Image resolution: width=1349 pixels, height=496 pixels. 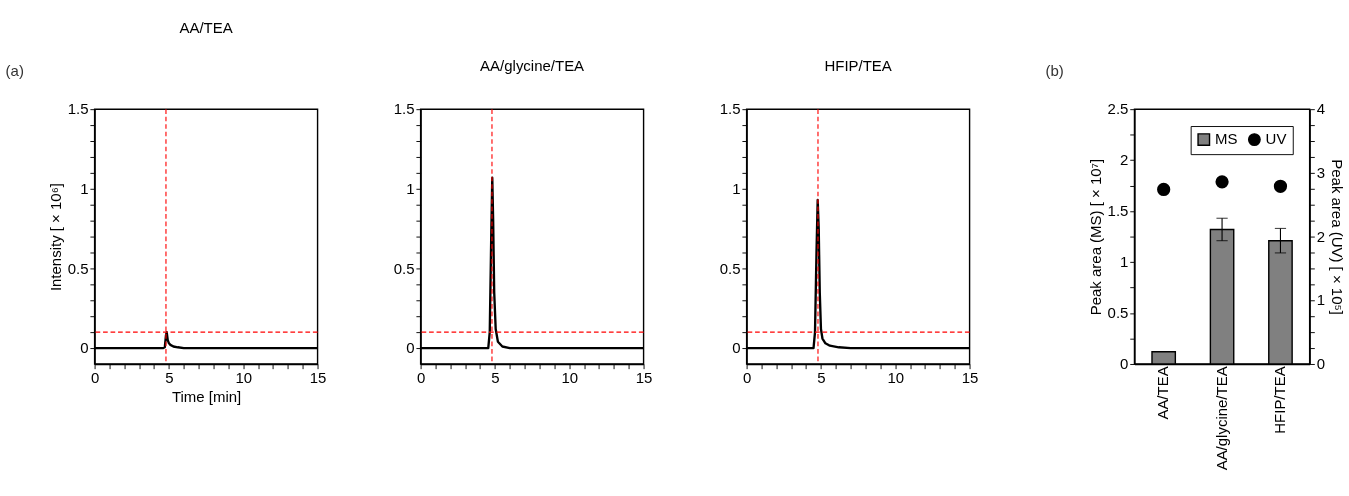 What do you see at coordinates (1095, 237) in the screenshot?
I see `y-axis-title: Peak area (MS) [ × 10⁷]` at bounding box center [1095, 237].